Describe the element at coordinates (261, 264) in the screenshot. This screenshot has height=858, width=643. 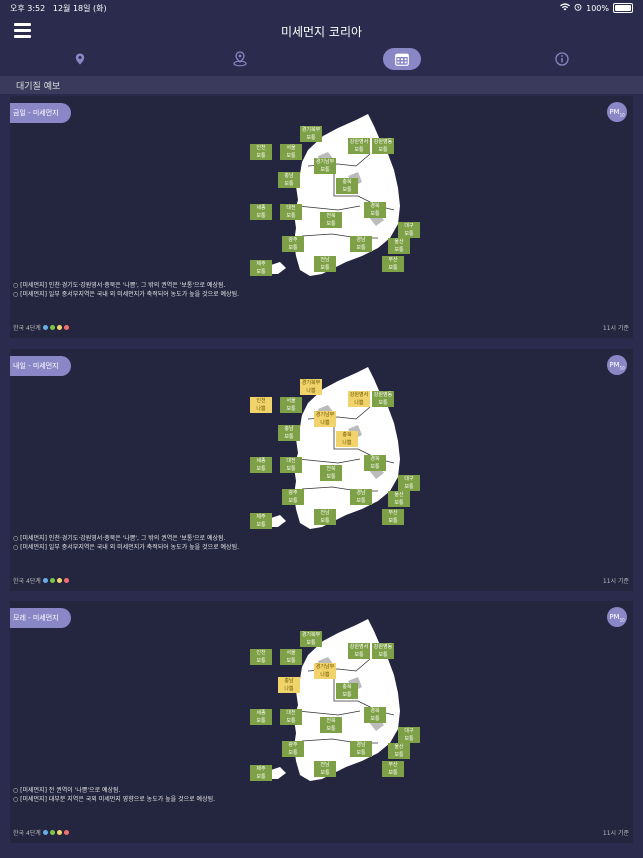
I see `region-name: 제주` at that location.